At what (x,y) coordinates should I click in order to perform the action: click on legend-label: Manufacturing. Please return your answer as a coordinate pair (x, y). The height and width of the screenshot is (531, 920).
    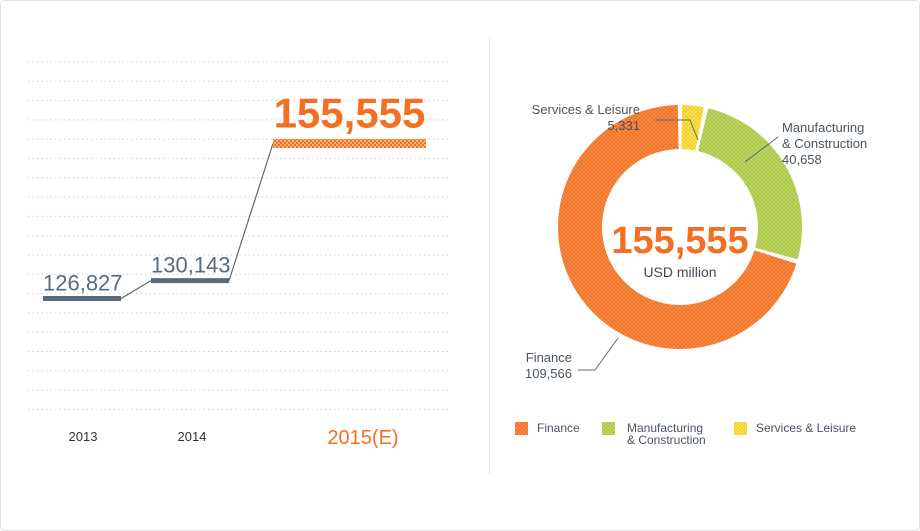
    Looking at the image, I should click on (665, 428).